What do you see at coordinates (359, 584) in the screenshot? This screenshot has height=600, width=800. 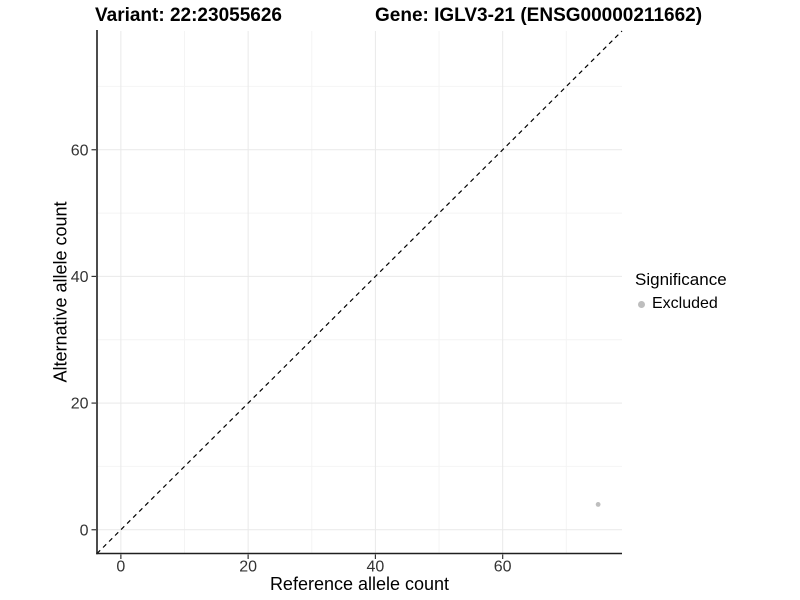 I see `x-axis-title: Reference allele count` at bounding box center [359, 584].